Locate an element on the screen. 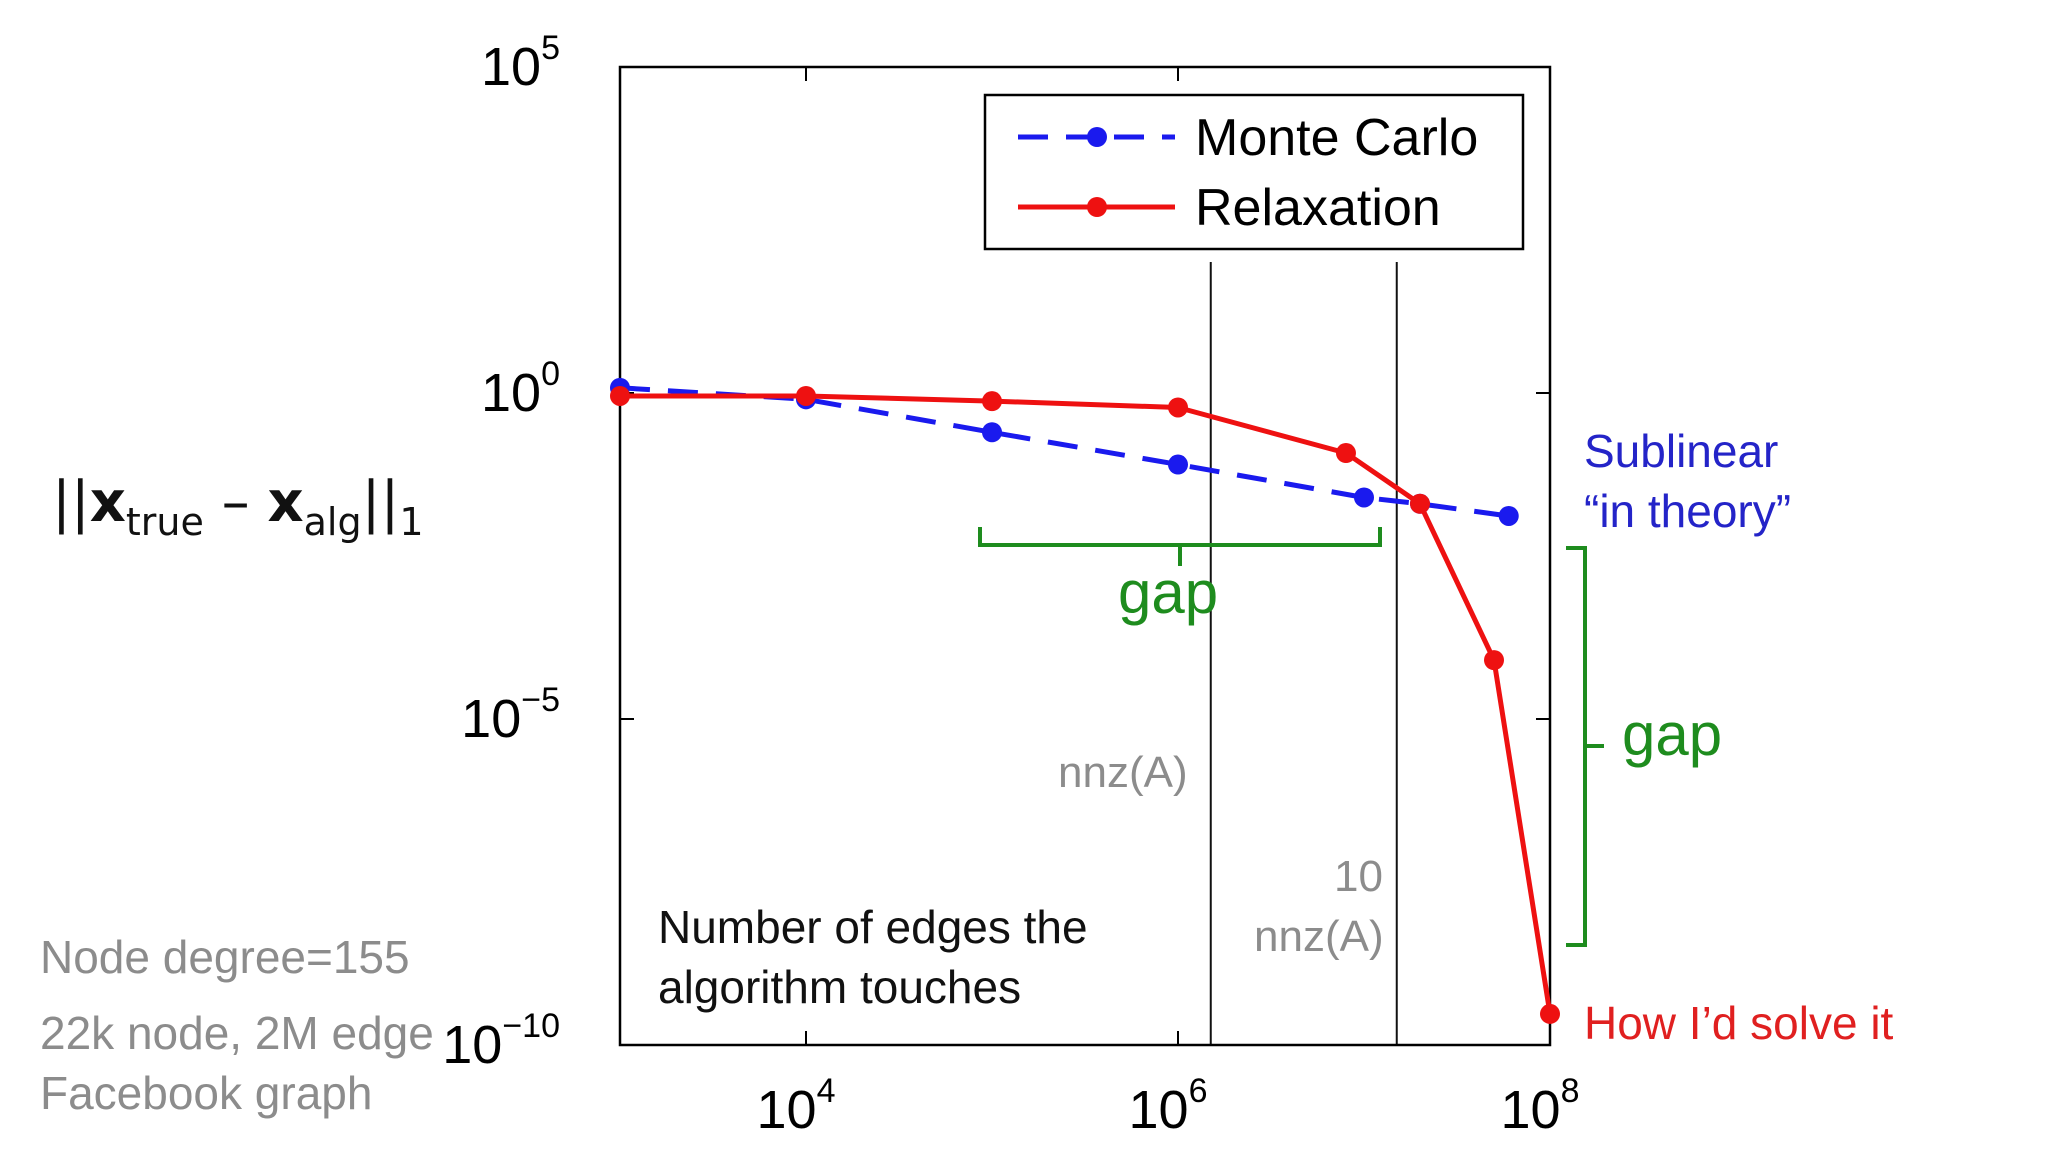  gap-label-right: gap is located at coordinates (1672, 734).